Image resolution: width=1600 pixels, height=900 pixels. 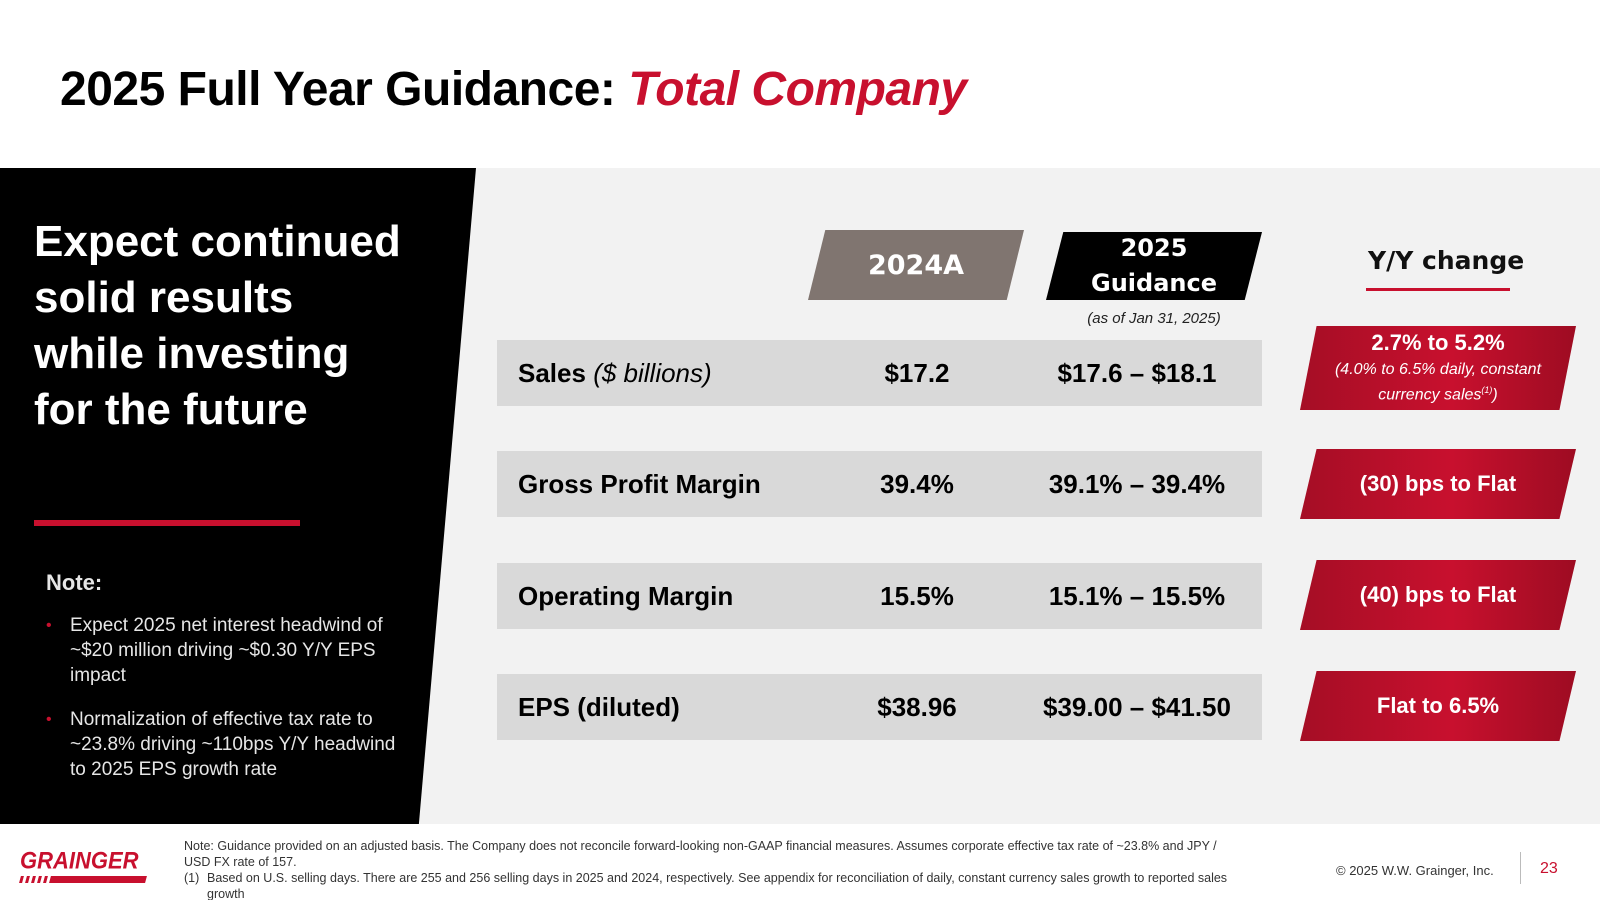 I want to click on yy-change-gross-profit-margin: (30) bps to Flat, so click(x=1438, y=484).